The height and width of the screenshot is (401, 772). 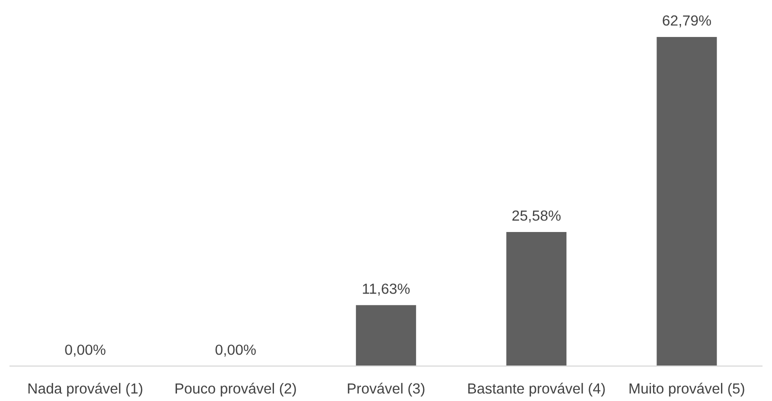 What do you see at coordinates (236, 389) in the screenshot?
I see `x-tick-label: Pouco provável (2)` at bounding box center [236, 389].